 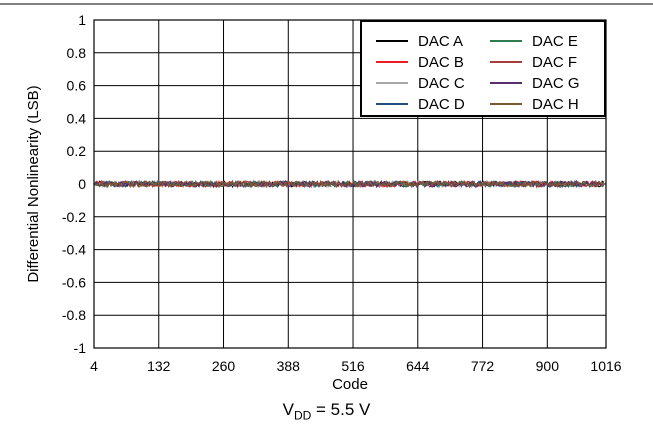 I want to click on x-tick-label-1: 132, so click(x=159, y=366).